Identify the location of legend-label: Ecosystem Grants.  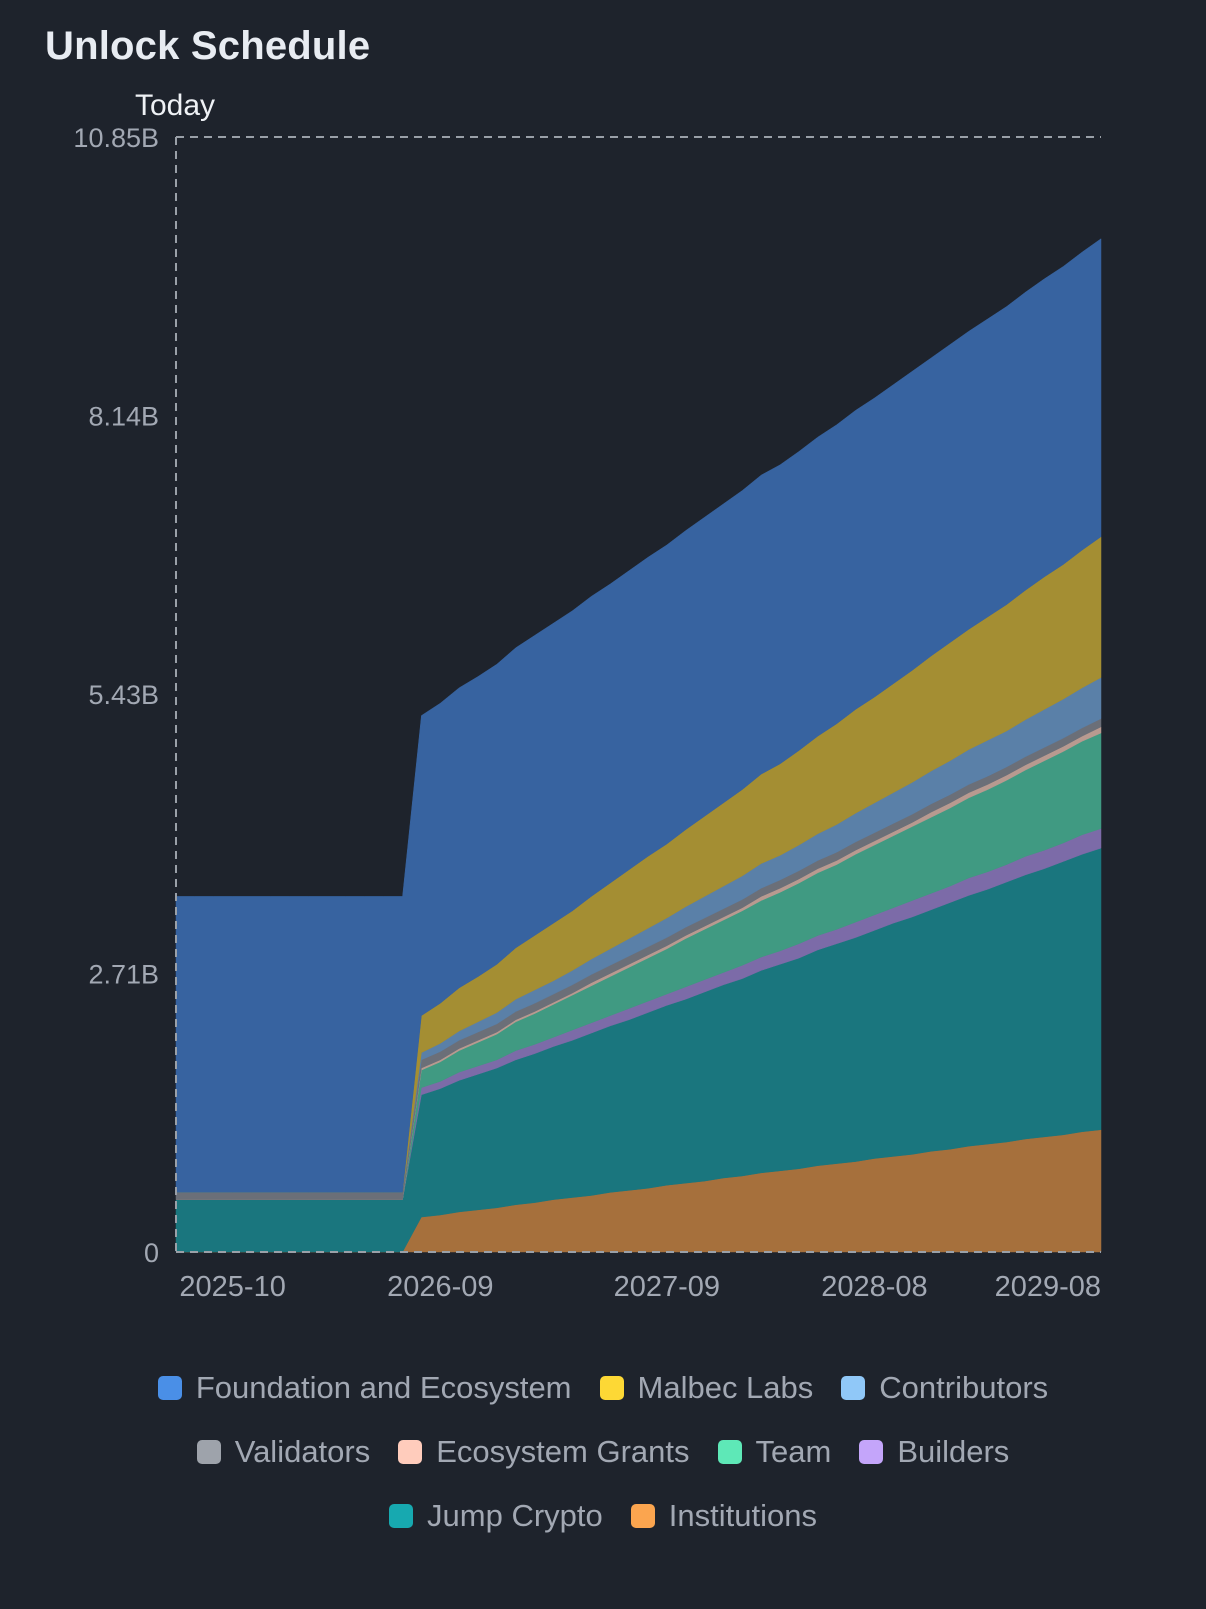
(563, 1451).